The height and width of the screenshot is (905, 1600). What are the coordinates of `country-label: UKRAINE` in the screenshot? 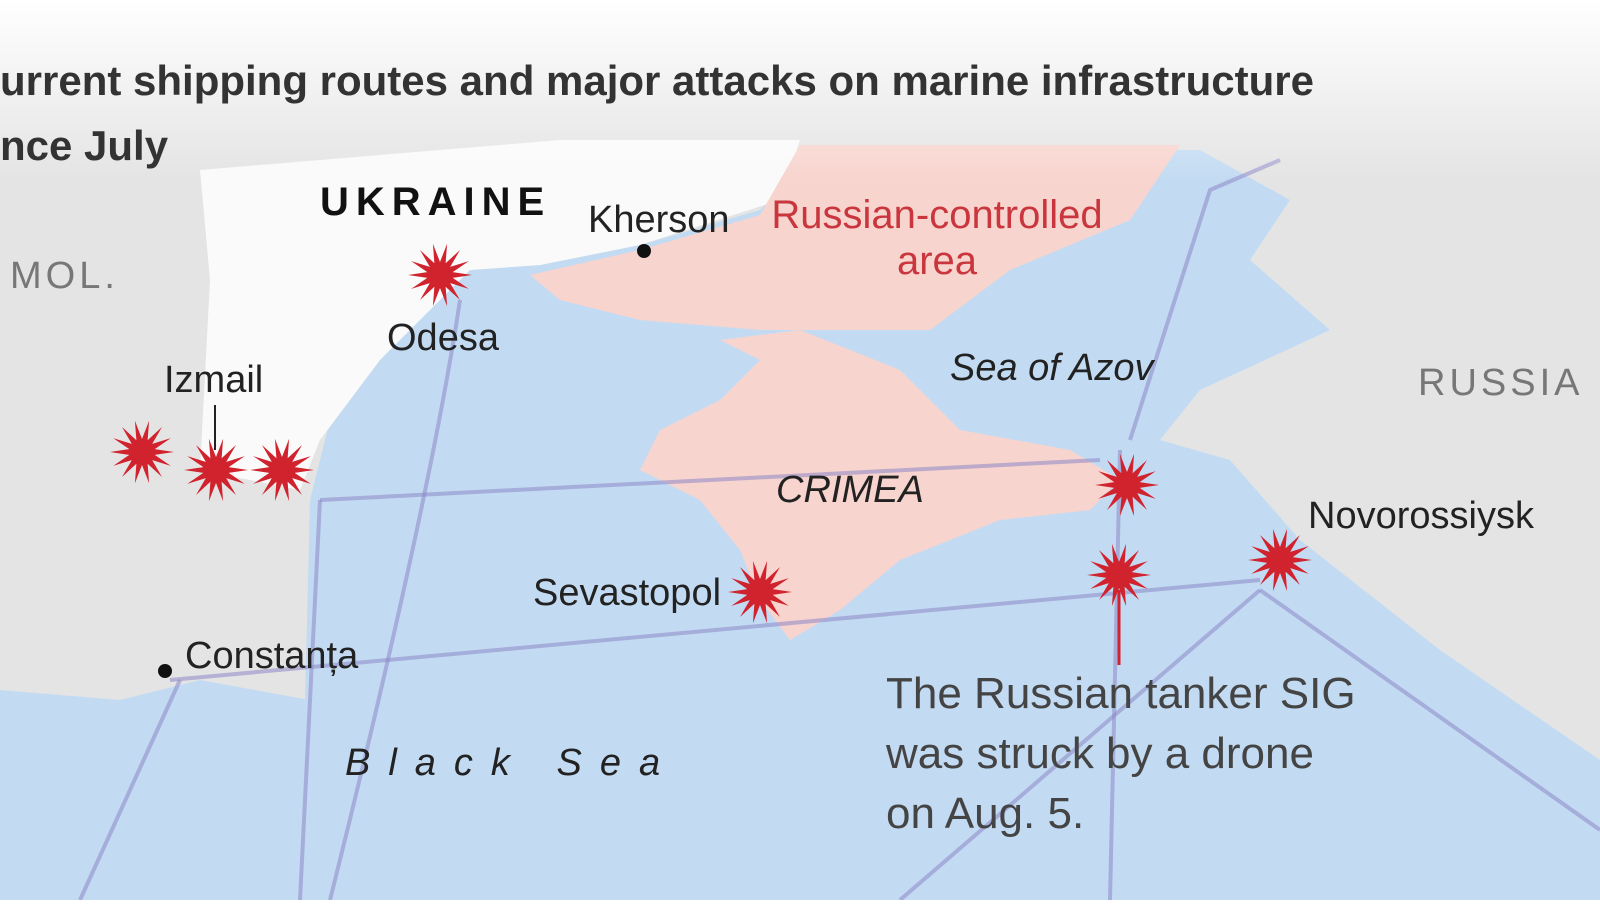 It's located at (435, 202).